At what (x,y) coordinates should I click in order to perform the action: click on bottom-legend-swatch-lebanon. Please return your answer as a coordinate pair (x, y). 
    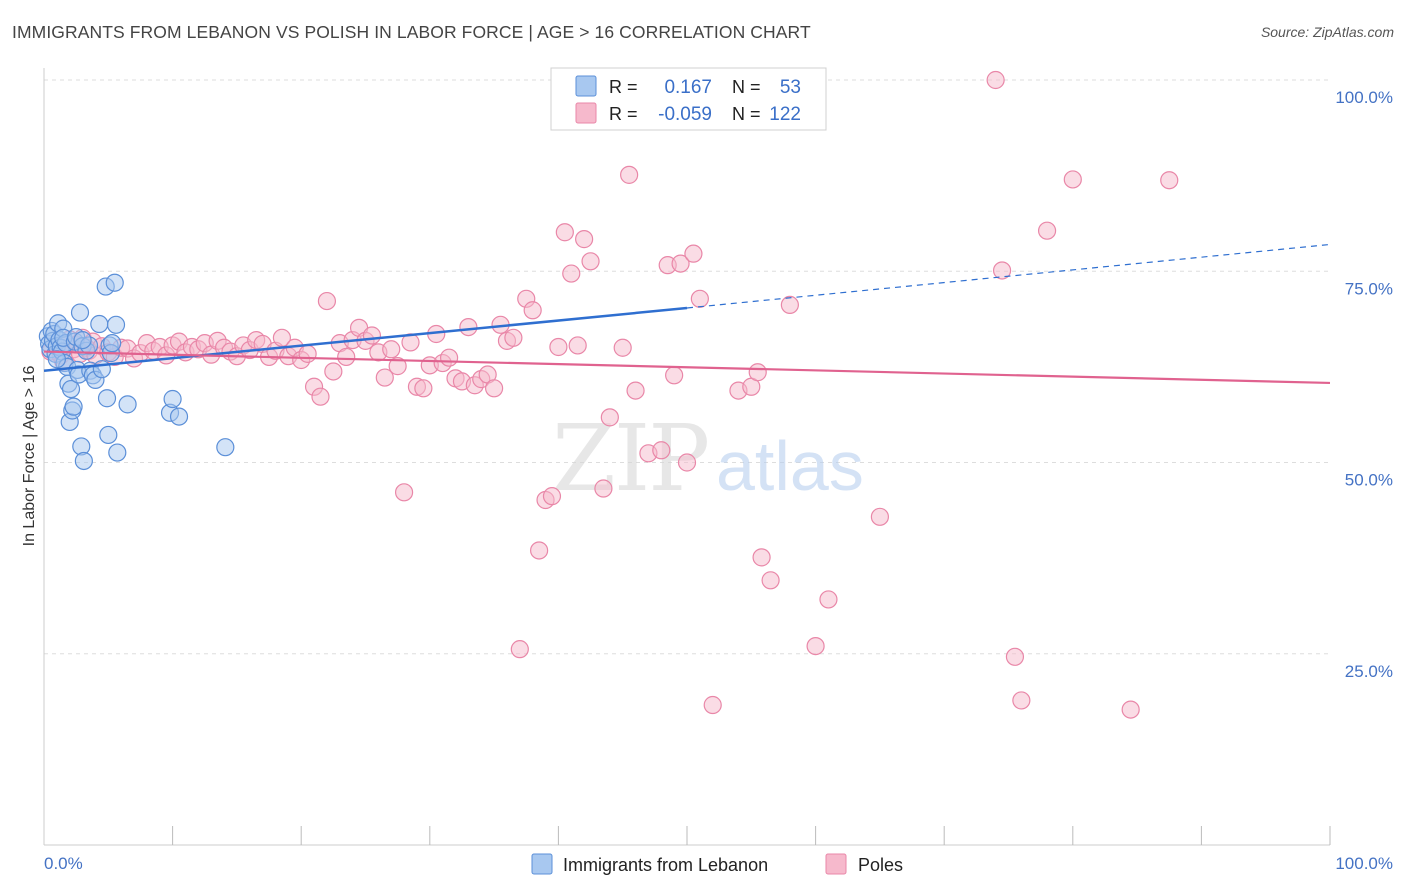
    Looking at the image, I should click on (542, 864).